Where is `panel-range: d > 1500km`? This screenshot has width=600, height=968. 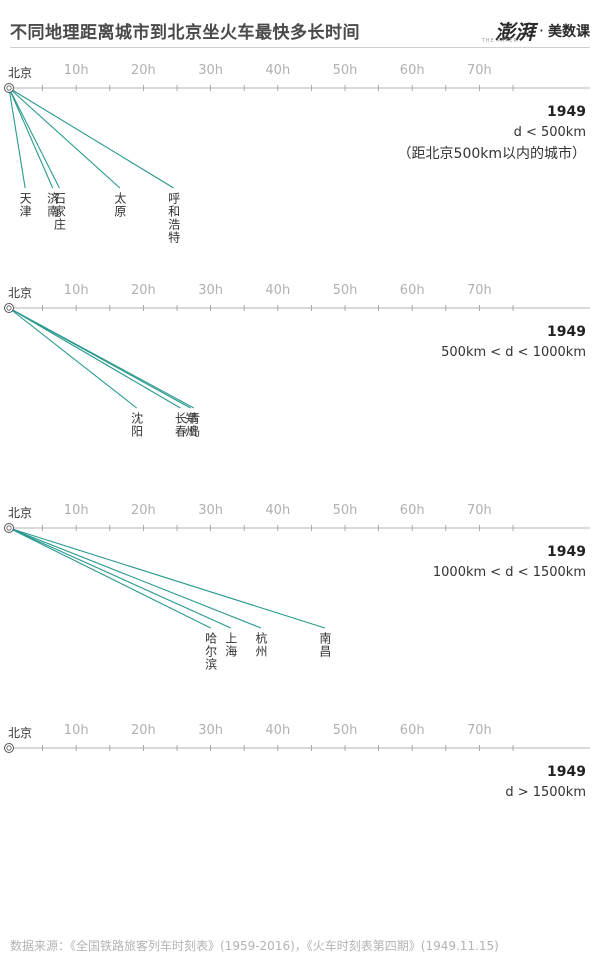
panel-range: d > 1500km is located at coordinates (545, 792).